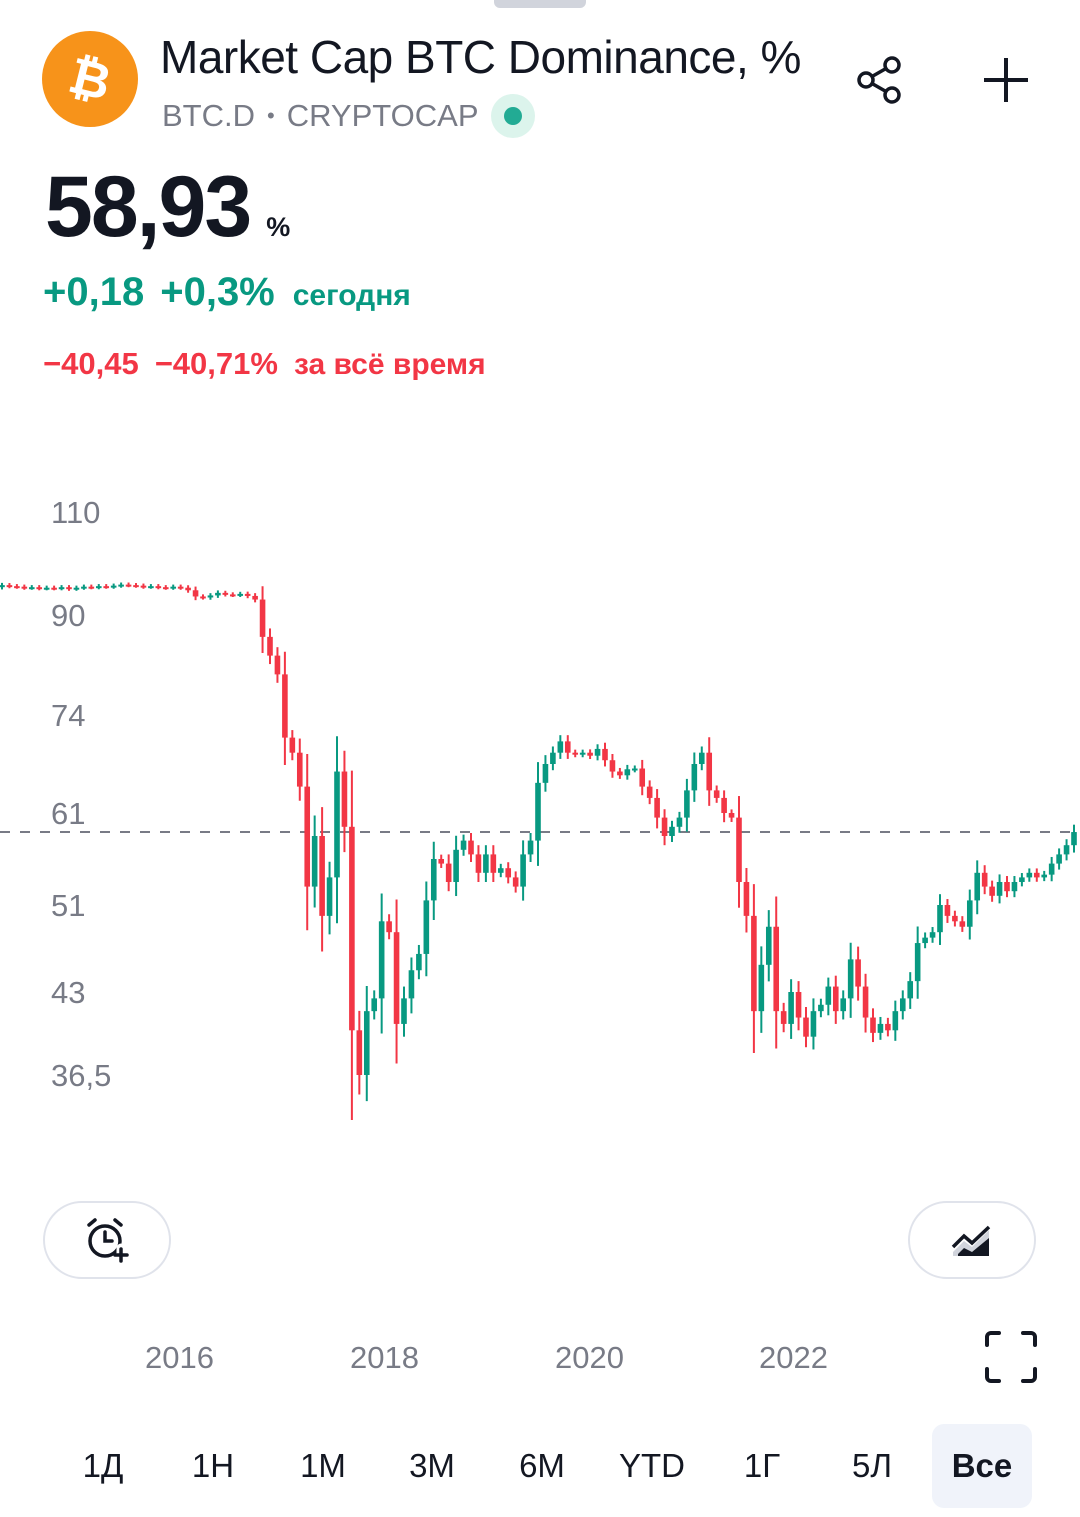  What do you see at coordinates (540, 4) in the screenshot?
I see `sheet-grab-handle` at bounding box center [540, 4].